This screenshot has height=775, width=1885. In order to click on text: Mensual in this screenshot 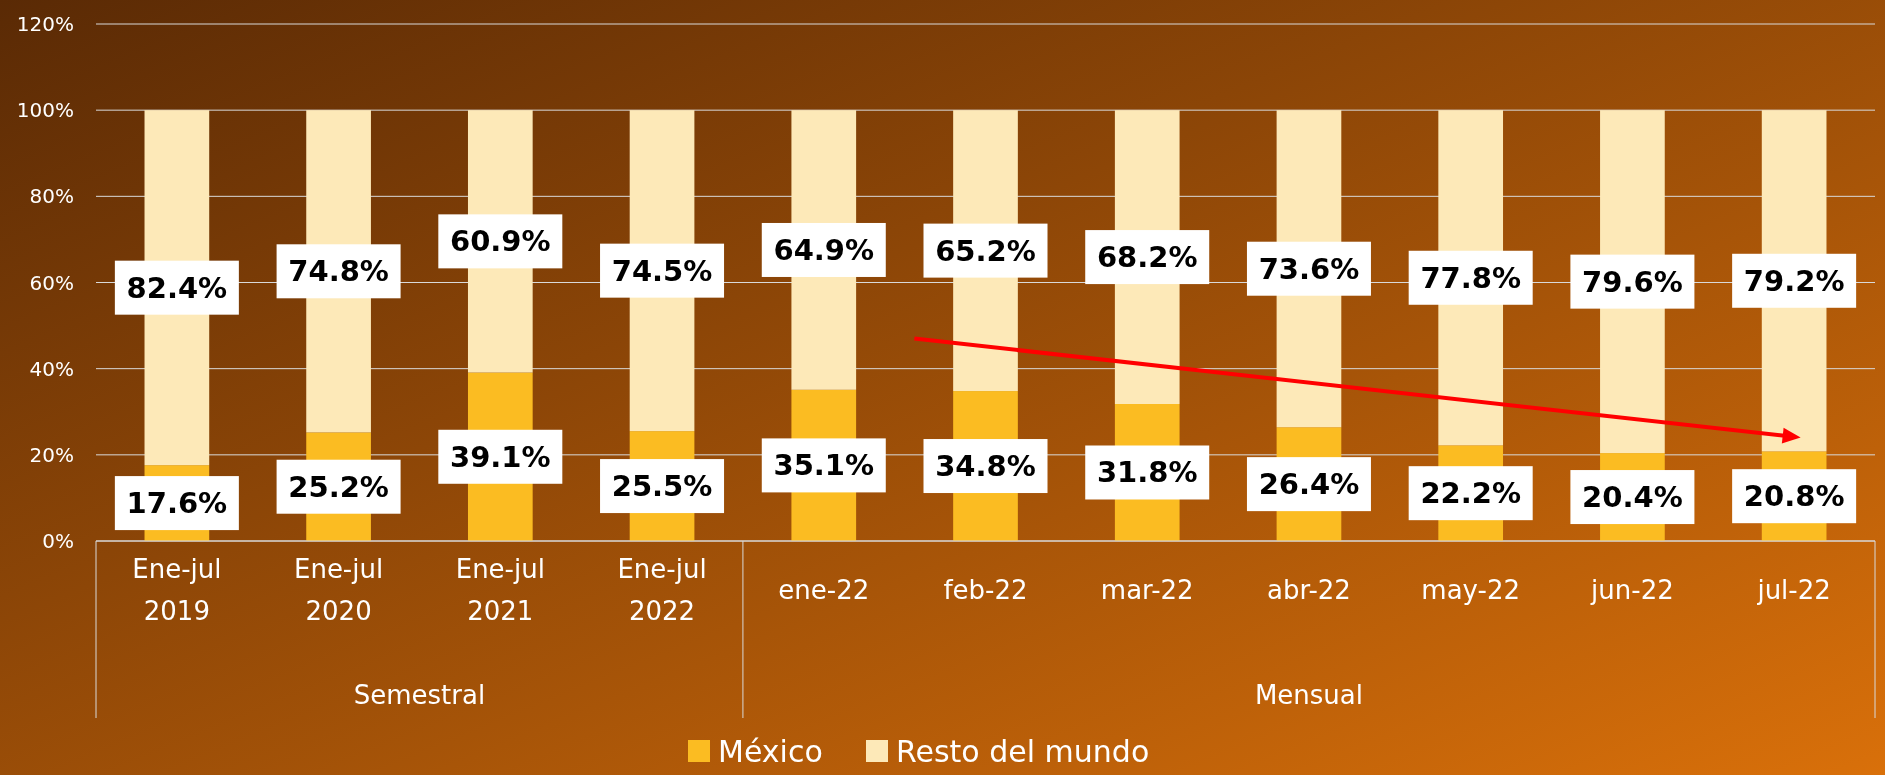, I will do `click(1308, 695)`.